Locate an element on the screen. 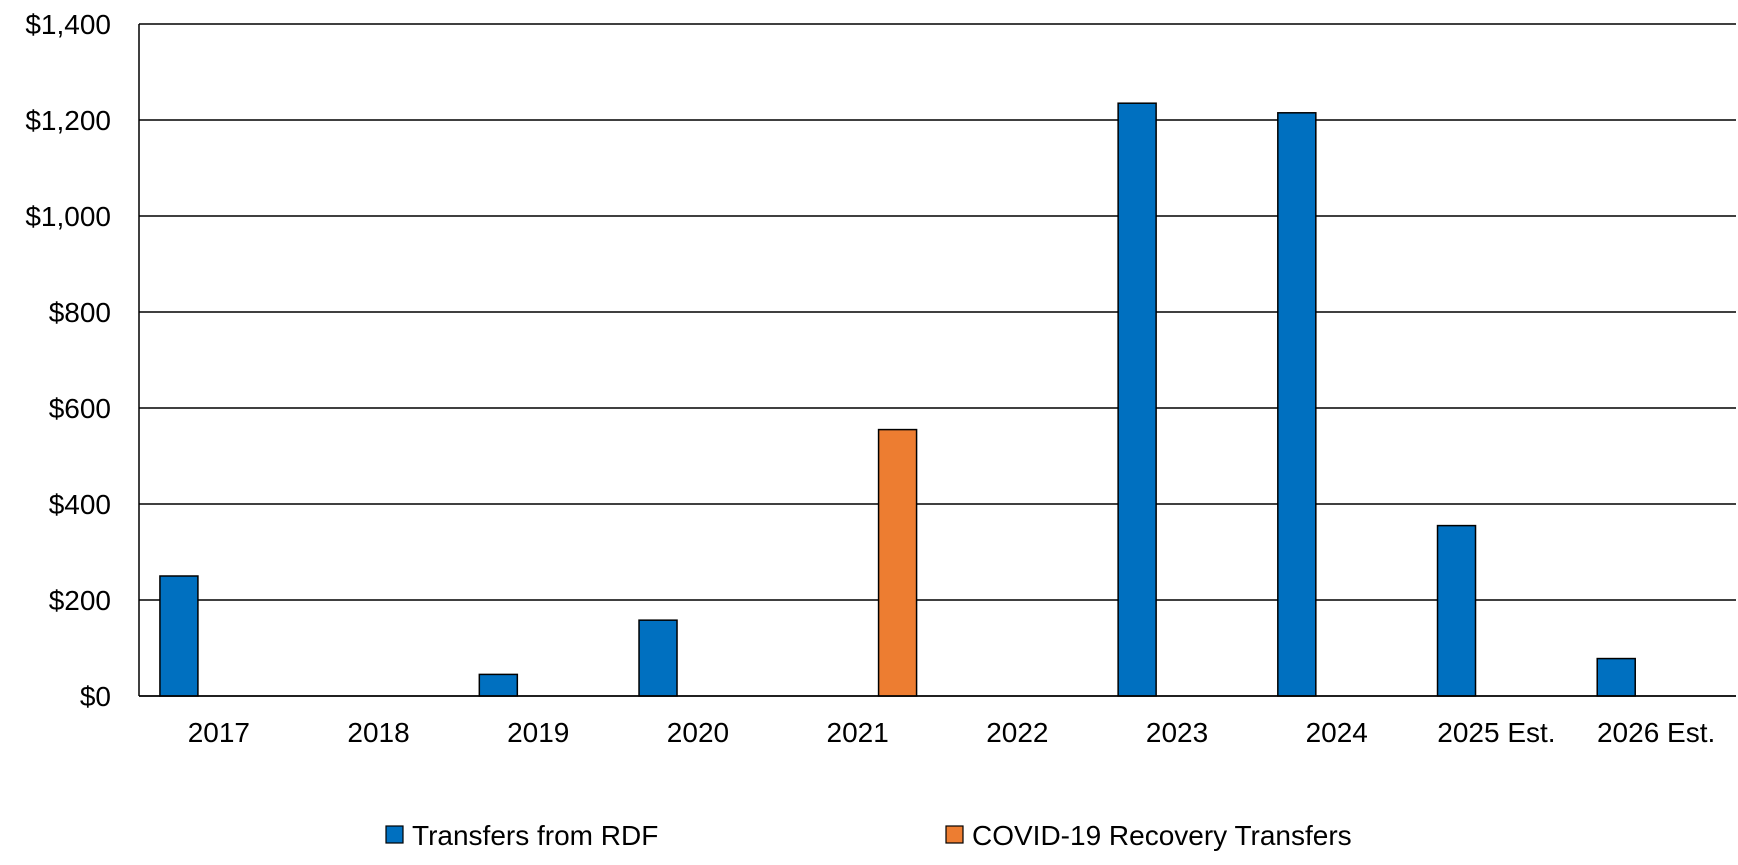  x-tick-label: 2021 is located at coordinates (858, 732).